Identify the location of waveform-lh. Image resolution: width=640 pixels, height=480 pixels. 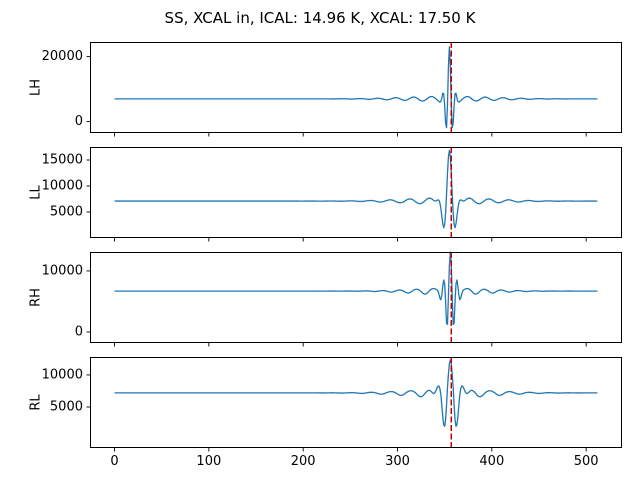
(356, 87).